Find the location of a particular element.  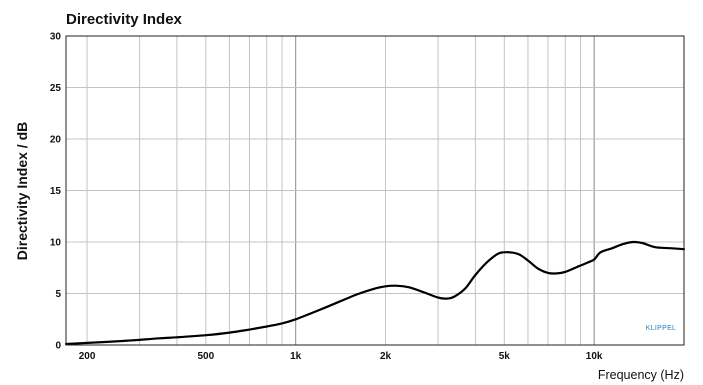

y-tick-label: 15 is located at coordinates (56, 191).